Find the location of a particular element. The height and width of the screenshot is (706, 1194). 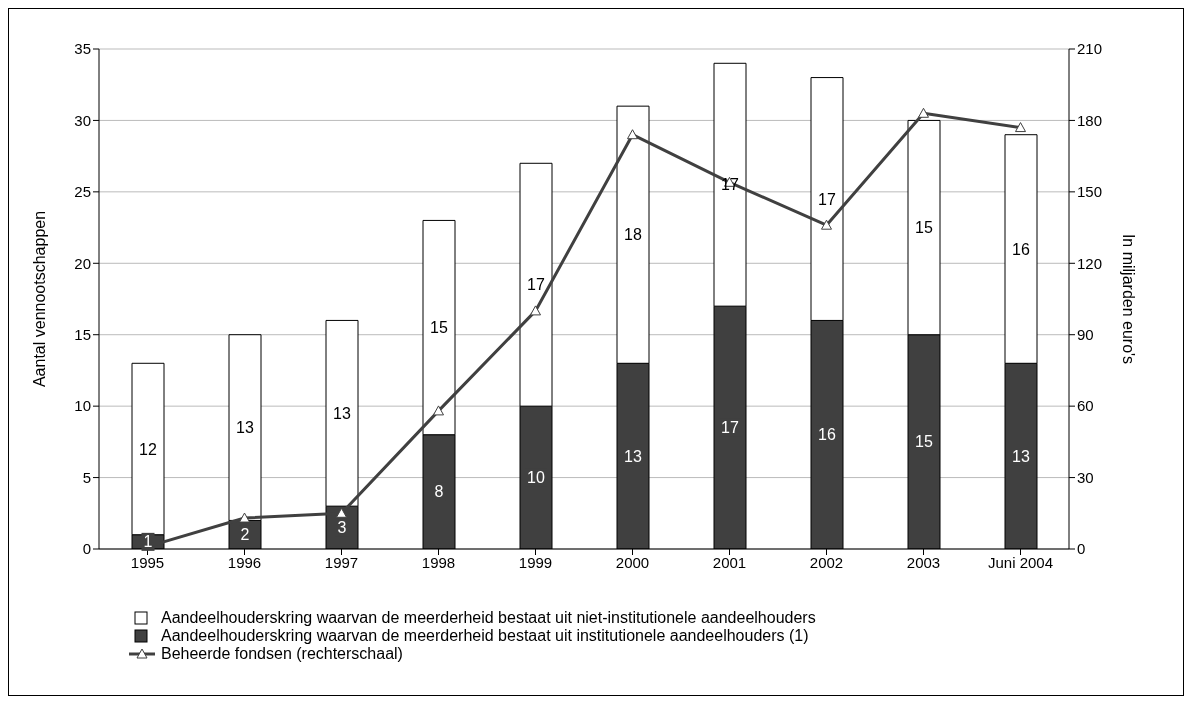

legend-label: Beheerde fondsen (rechterschaal) is located at coordinates (282, 654).